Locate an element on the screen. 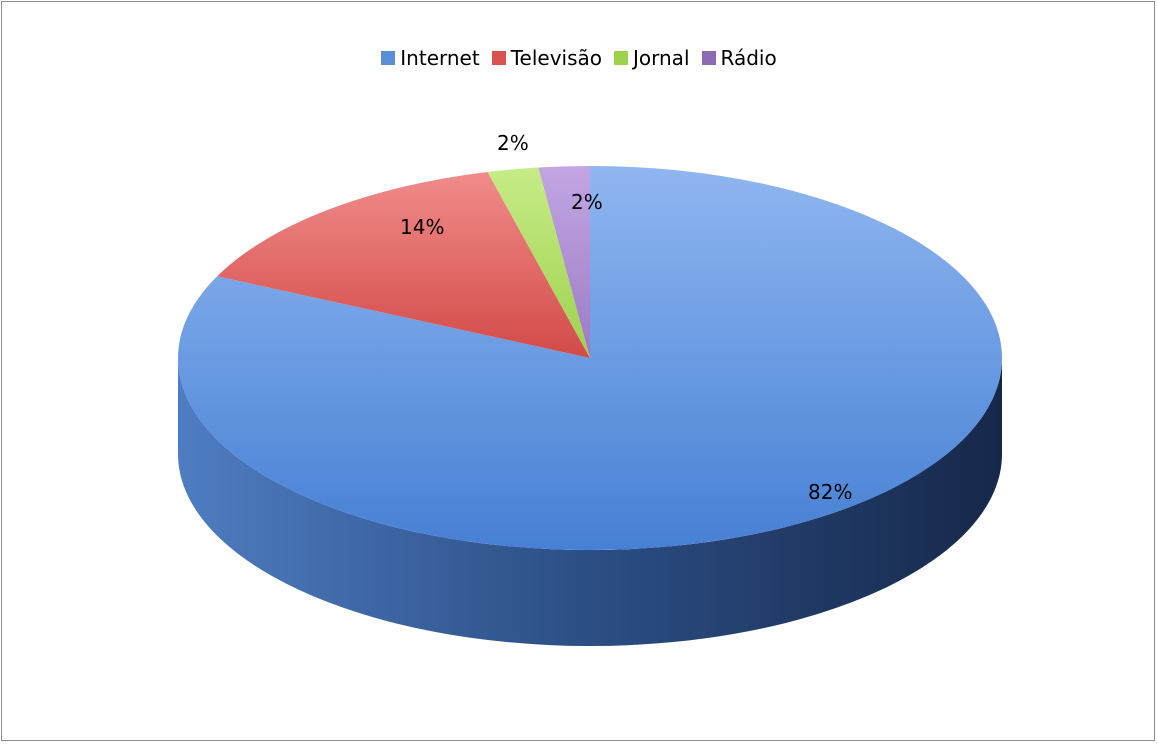 The image size is (1158, 744). legend-item-radio: Rádio is located at coordinates (739, 58).